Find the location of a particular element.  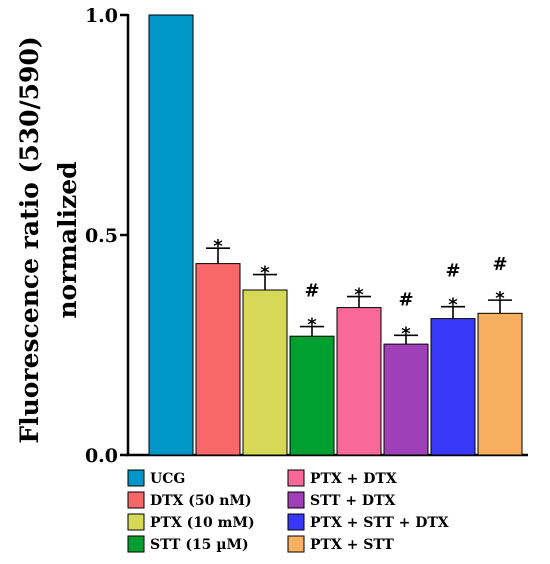

legend-label-3: PTX (10 mM) is located at coordinates (202, 523).